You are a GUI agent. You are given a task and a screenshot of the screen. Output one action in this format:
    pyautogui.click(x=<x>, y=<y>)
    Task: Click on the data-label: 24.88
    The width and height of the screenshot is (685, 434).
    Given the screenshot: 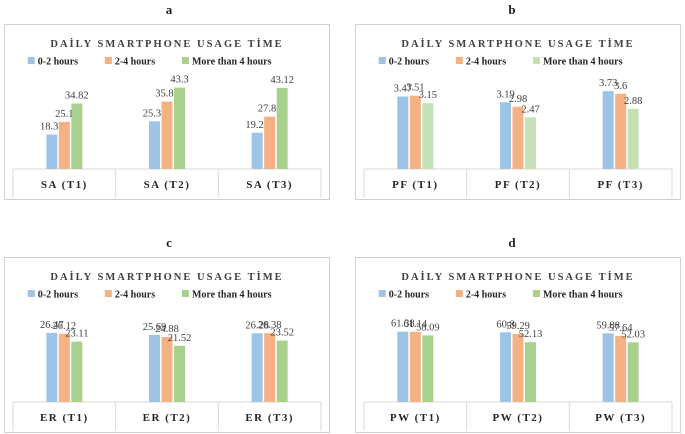 What is the action you would take?
    pyautogui.click(x=167, y=329)
    